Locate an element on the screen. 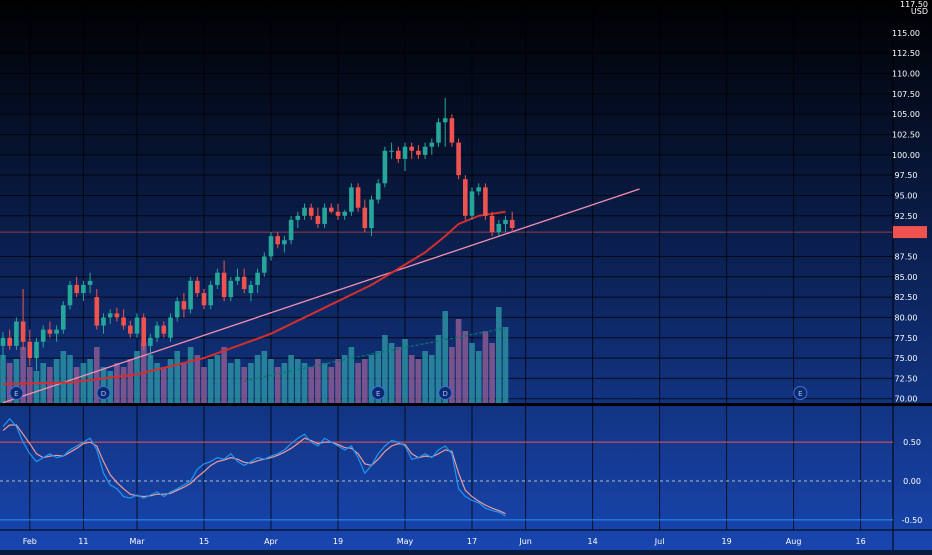  oscillator-d-line is located at coordinates (254, 469).